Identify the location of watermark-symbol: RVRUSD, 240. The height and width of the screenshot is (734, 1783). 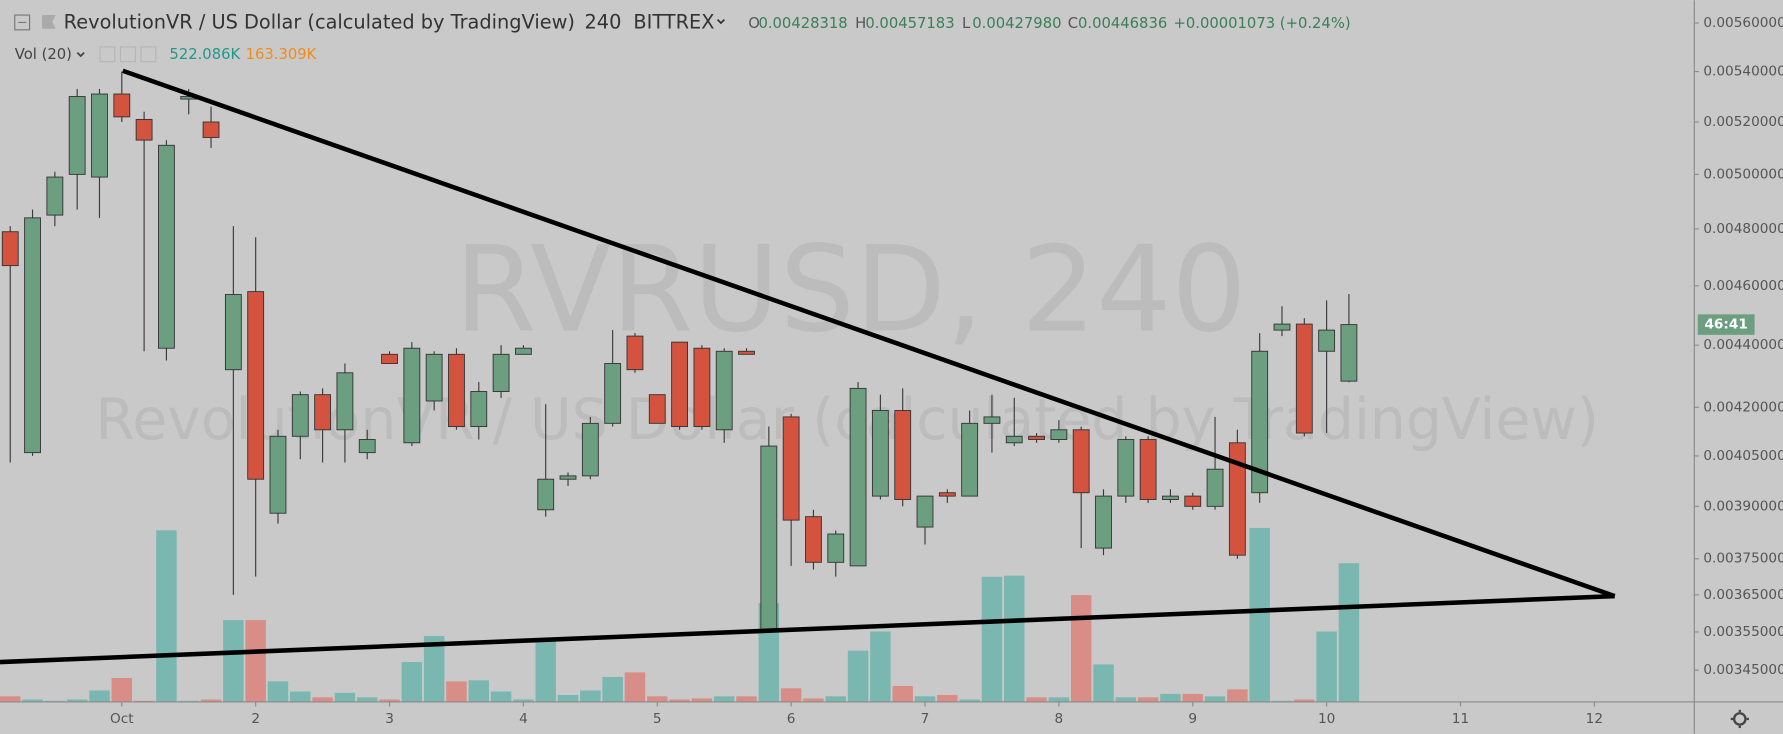
(850, 289).